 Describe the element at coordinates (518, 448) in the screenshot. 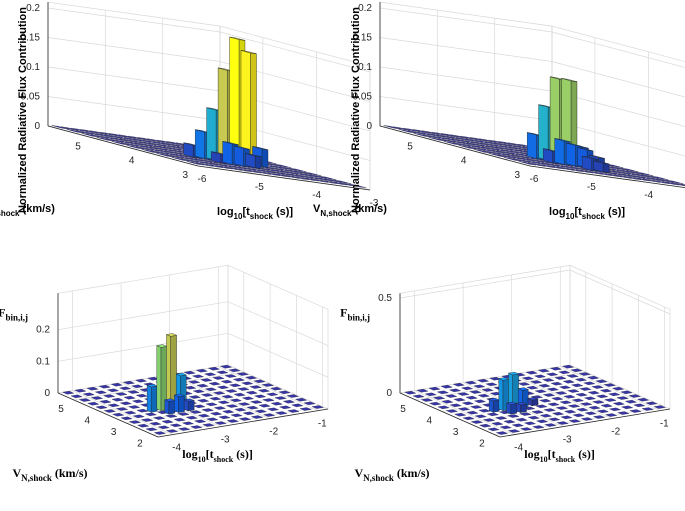

I see `x-tick-label: -4` at that location.